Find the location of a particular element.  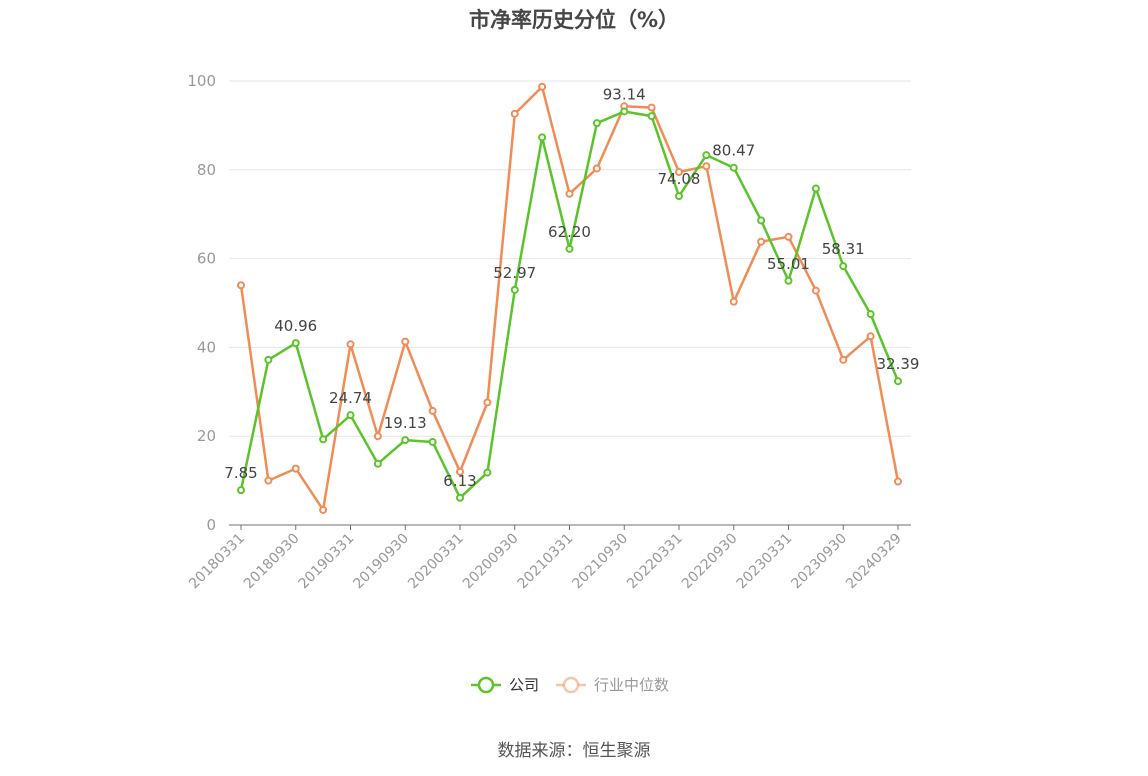

data-label: 24.74 is located at coordinates (350, 398).